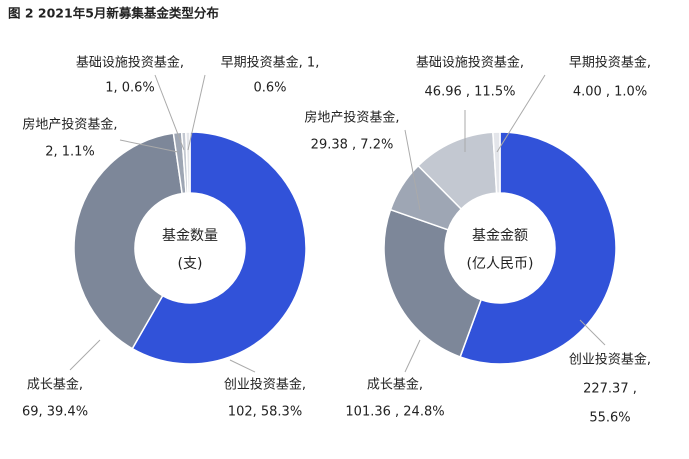 This screenshot has width=689, height=459. What do you see at coordinates (500, 235) in the screenshot?
I see `center-label: 基金金额` at bounding box center [500, 235].